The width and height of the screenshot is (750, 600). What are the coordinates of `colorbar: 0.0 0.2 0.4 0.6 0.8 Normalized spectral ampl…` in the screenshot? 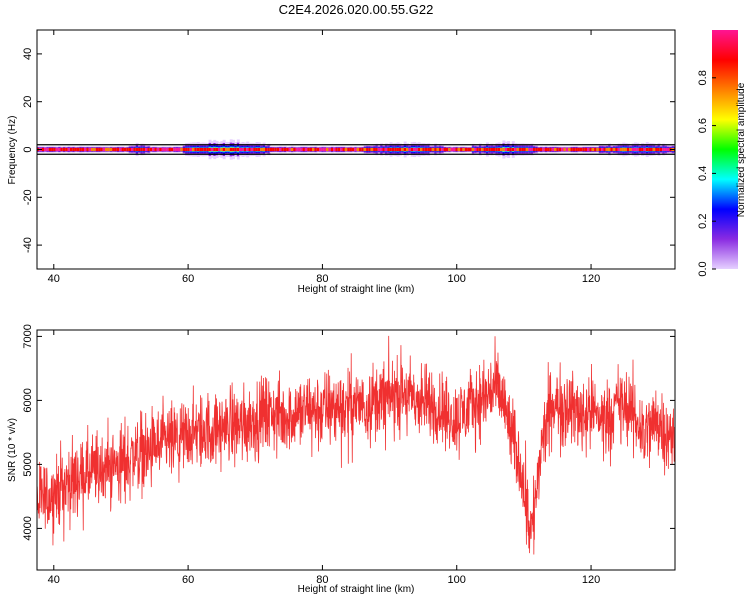 It's located at (722, 153).